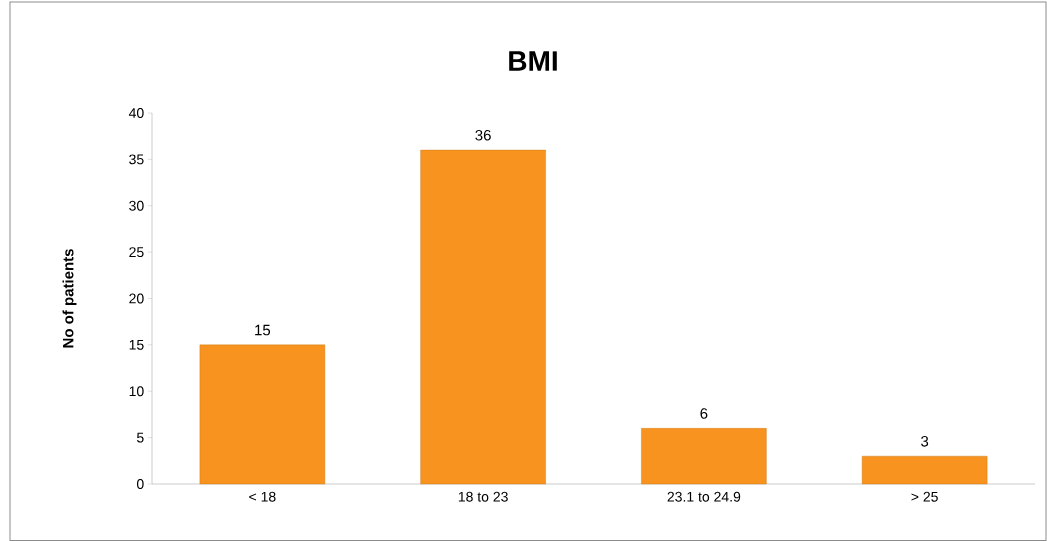  Describe the element at coordinates (262, 496) in the screenshot. I see `x-tick-label: < 18` at that location.